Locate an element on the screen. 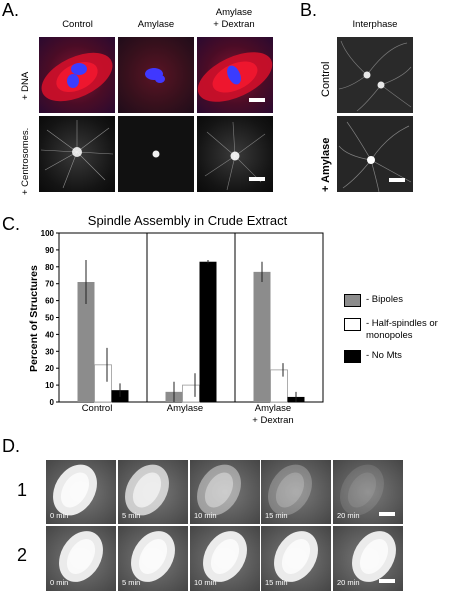 The image size is (456, 594). panelA-image-amylase-dna is located at coordinates (156, 75).